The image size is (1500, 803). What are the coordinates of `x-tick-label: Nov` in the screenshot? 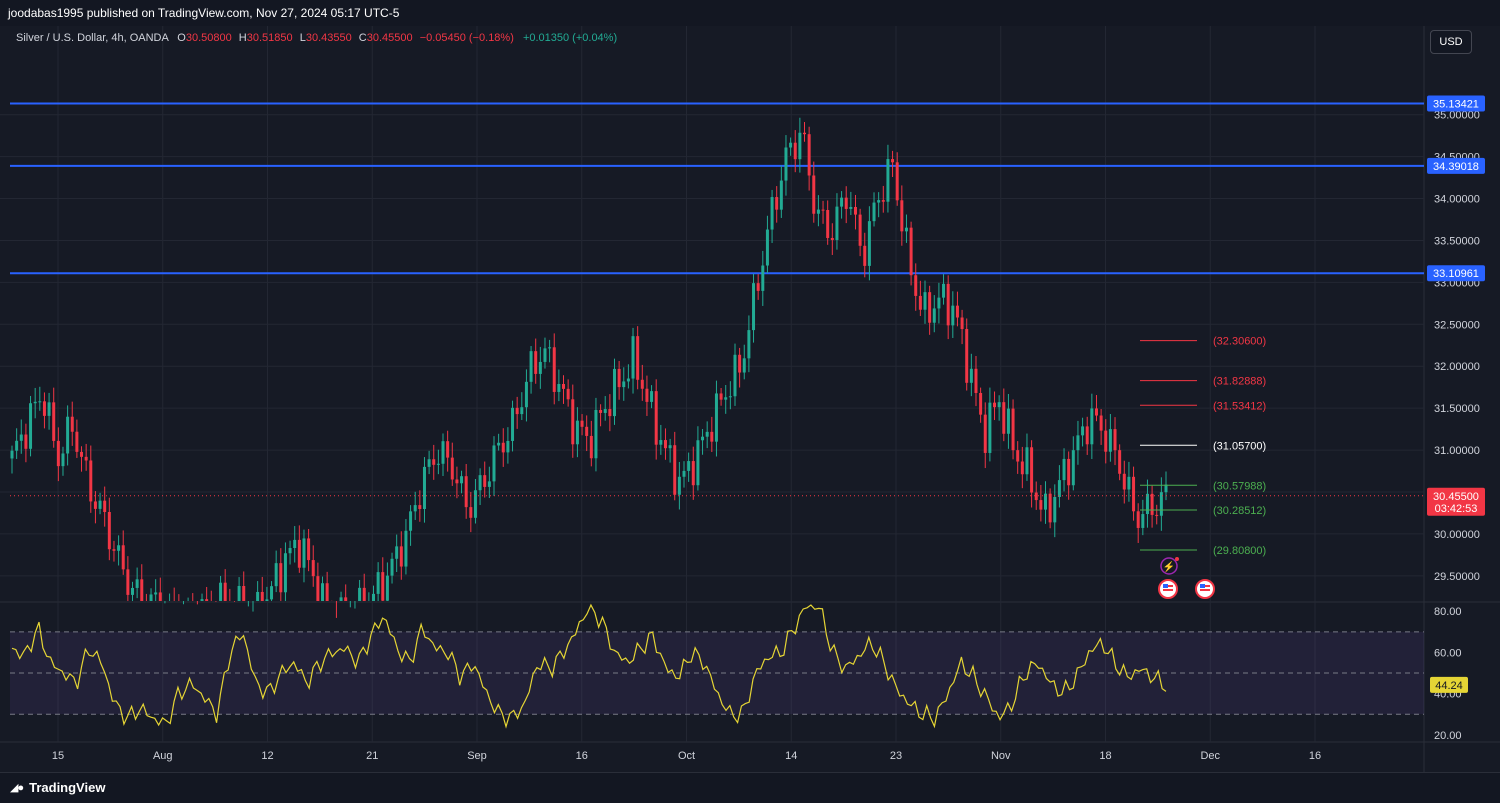 It's located at (1001, 756).